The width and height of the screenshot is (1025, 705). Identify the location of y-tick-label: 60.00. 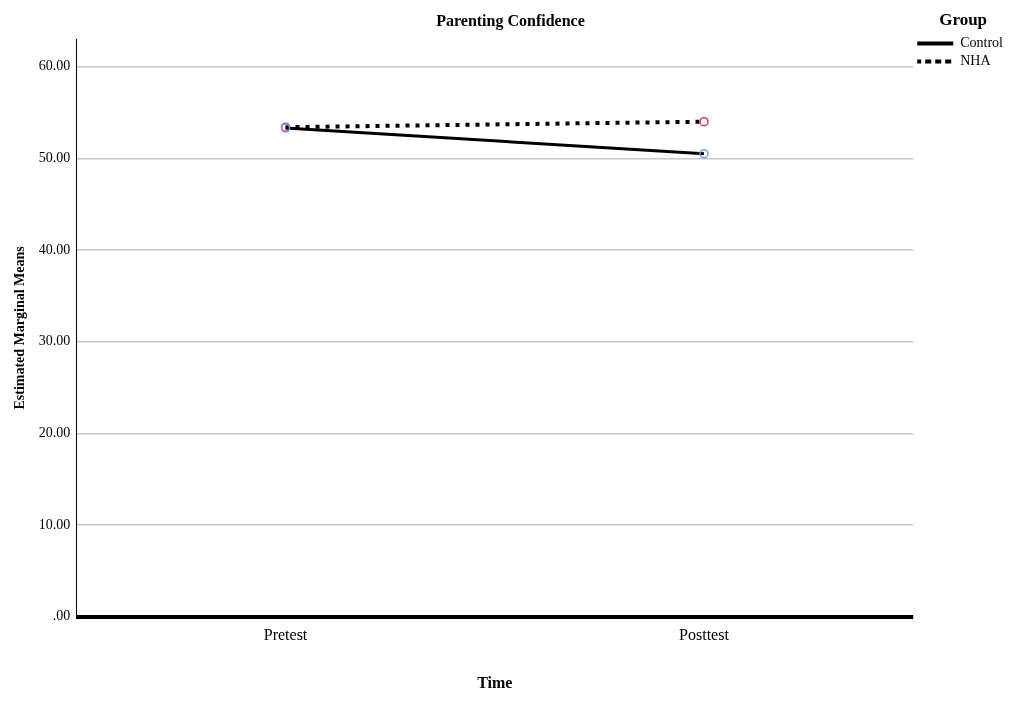
(54, 66).